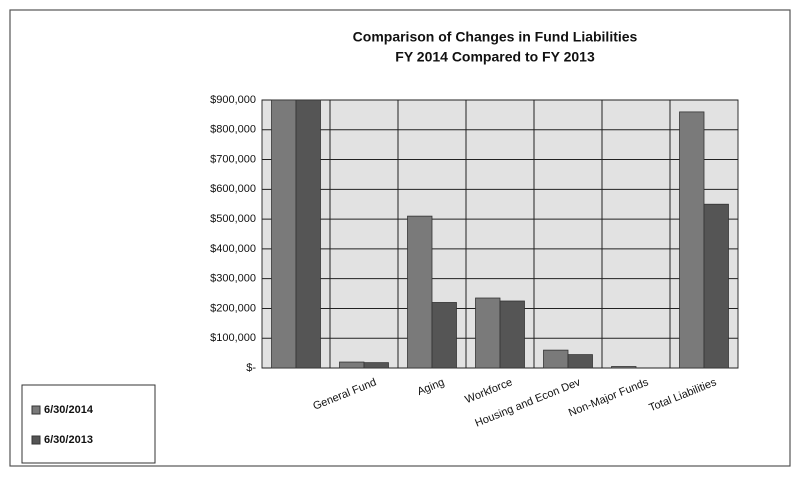 The height and width of the screenshot is (489, 801). Describe the element at coordinates (233, 308) in the screenshot. I see `y-tick-label: $200,000` at that location.